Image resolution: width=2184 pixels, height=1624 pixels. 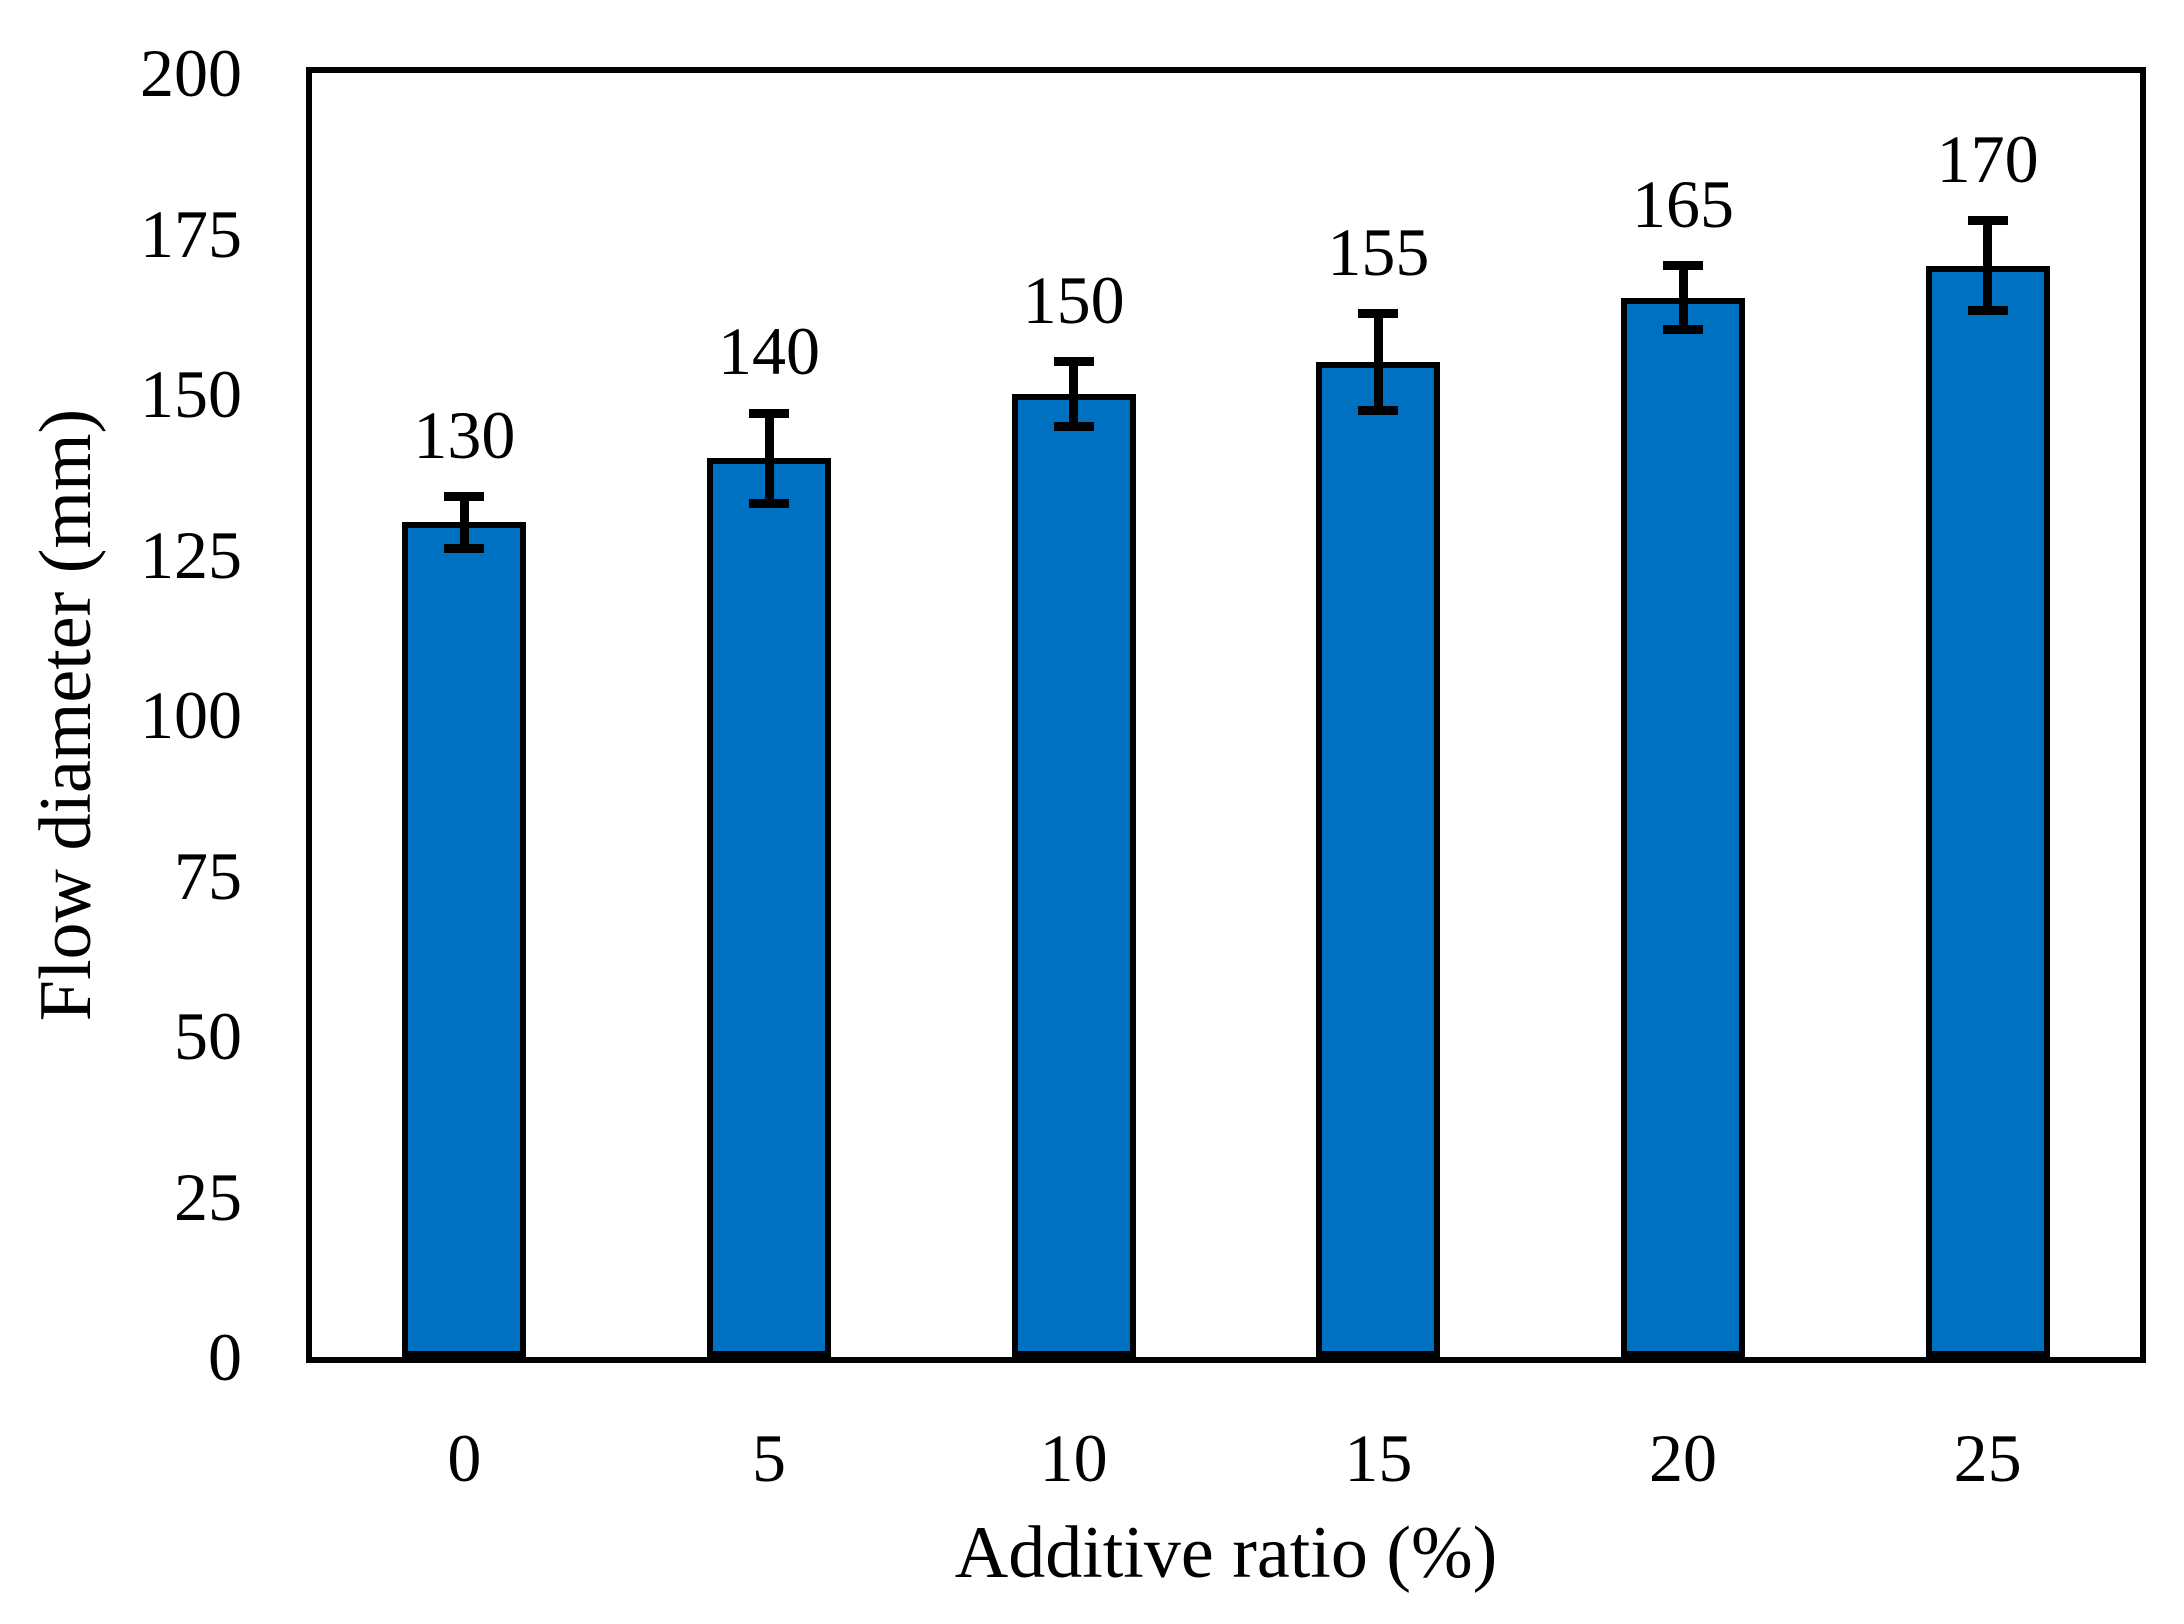 What do you see at coordinates (1683, 1458) in the screenshot?
I see `x-tick-label: 20` at bounding box center [1683, 1458].